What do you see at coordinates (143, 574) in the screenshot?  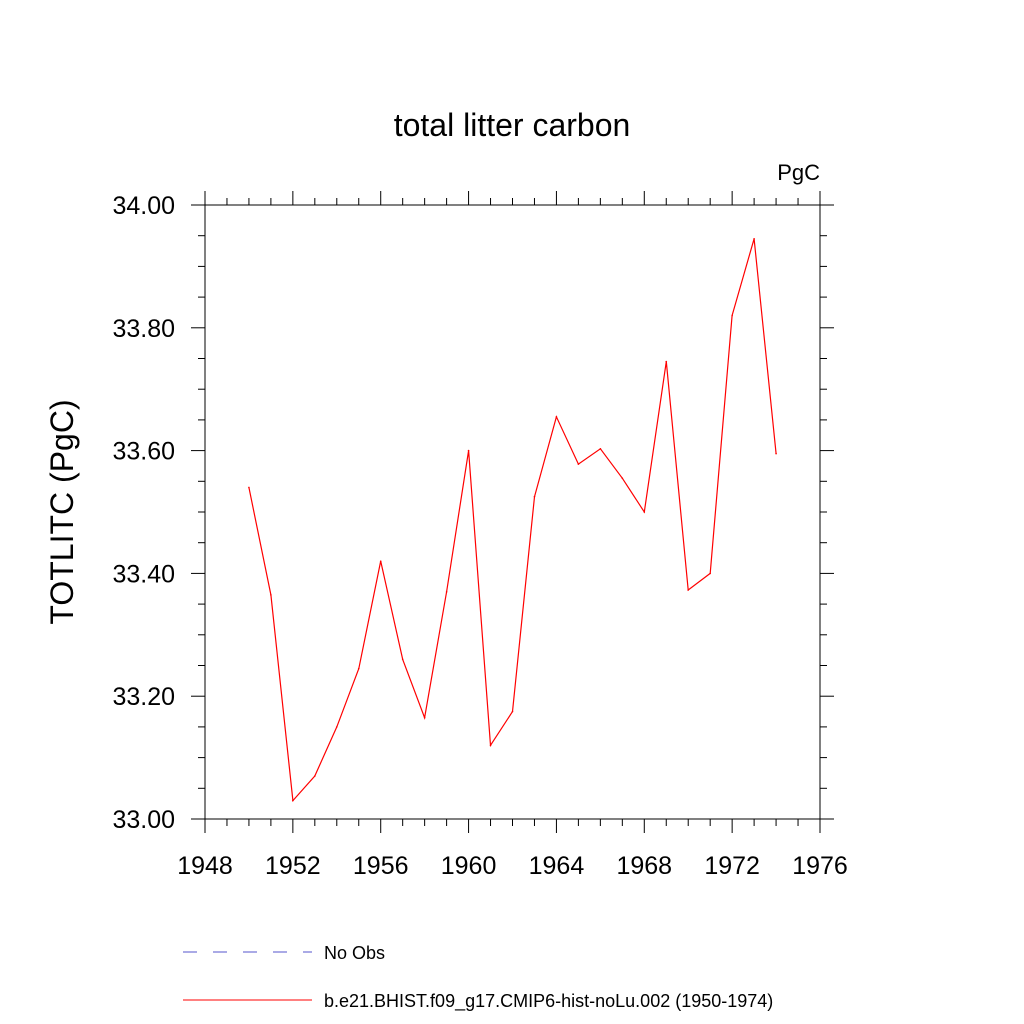 I see `y-tick-label: 33.40` at bounding box center [143, 574].